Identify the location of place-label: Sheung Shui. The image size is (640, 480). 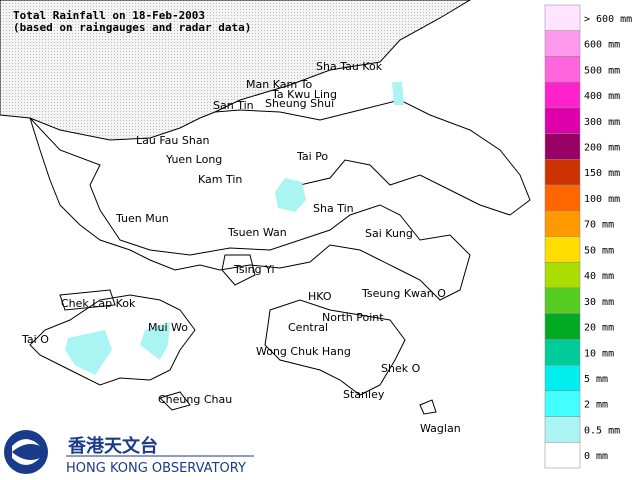
(299, 103).